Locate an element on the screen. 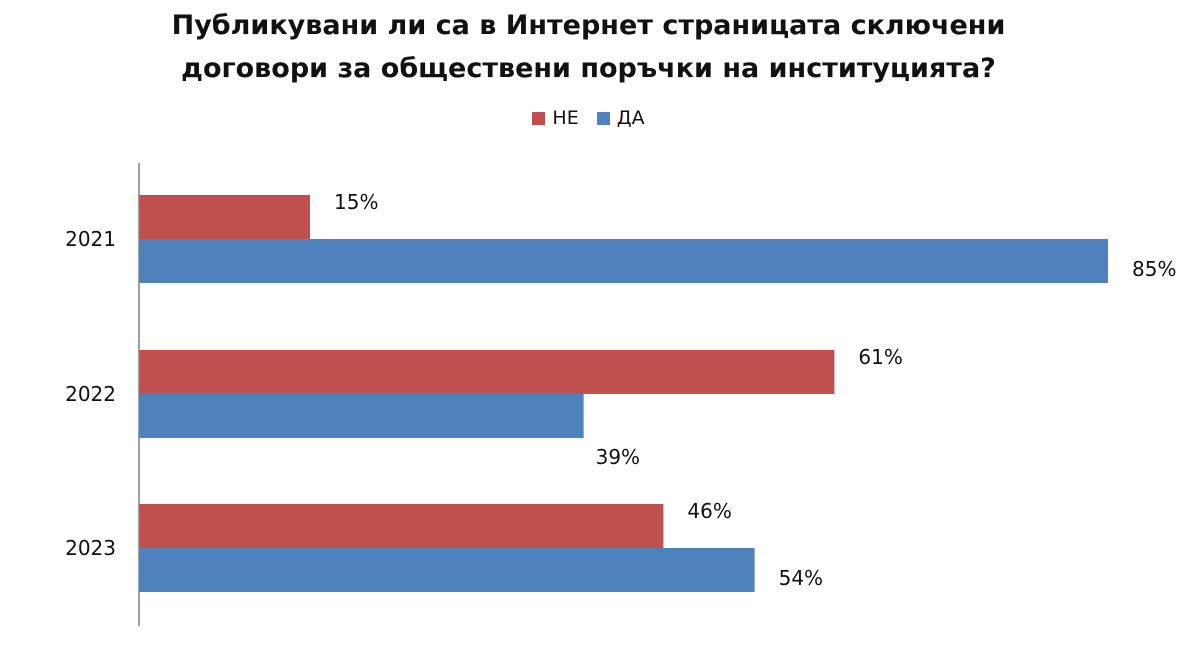  bar-ne-2023 is located at coordinates (401, 526).